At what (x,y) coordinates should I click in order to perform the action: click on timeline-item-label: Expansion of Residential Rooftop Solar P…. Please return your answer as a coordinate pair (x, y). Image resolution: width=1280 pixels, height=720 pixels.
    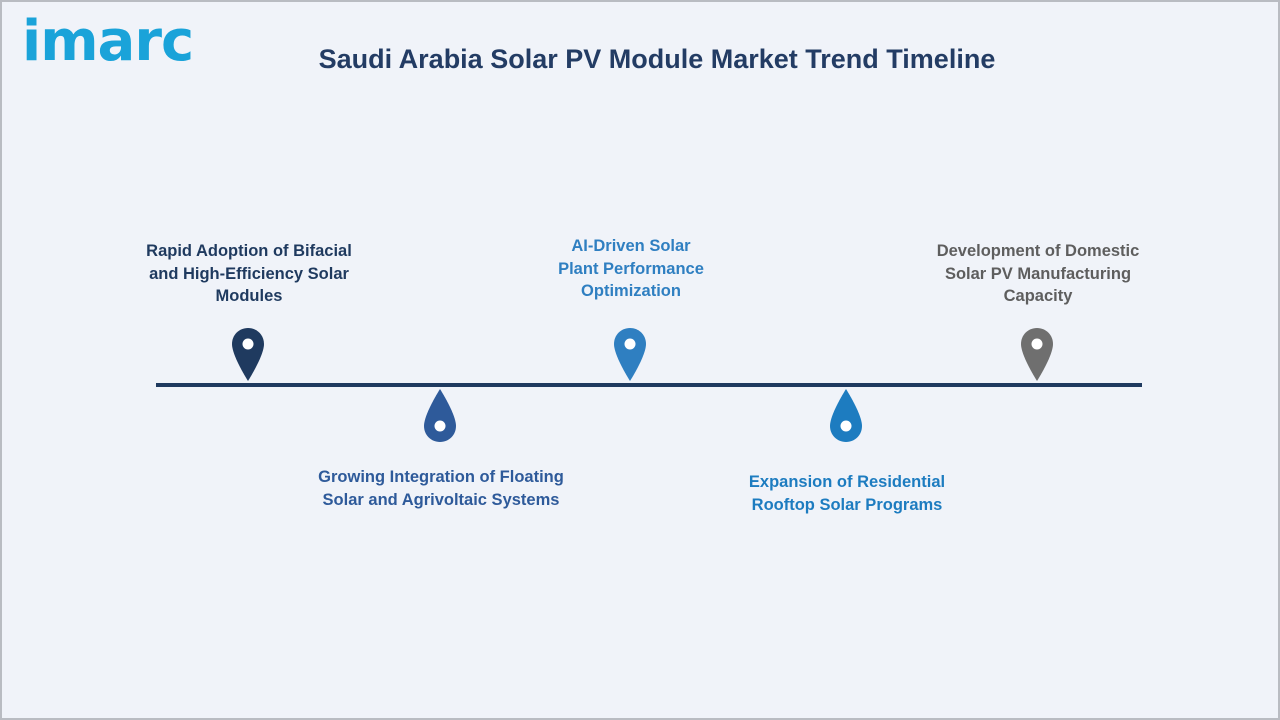
    Looking at the image, I should click on (847, 493).